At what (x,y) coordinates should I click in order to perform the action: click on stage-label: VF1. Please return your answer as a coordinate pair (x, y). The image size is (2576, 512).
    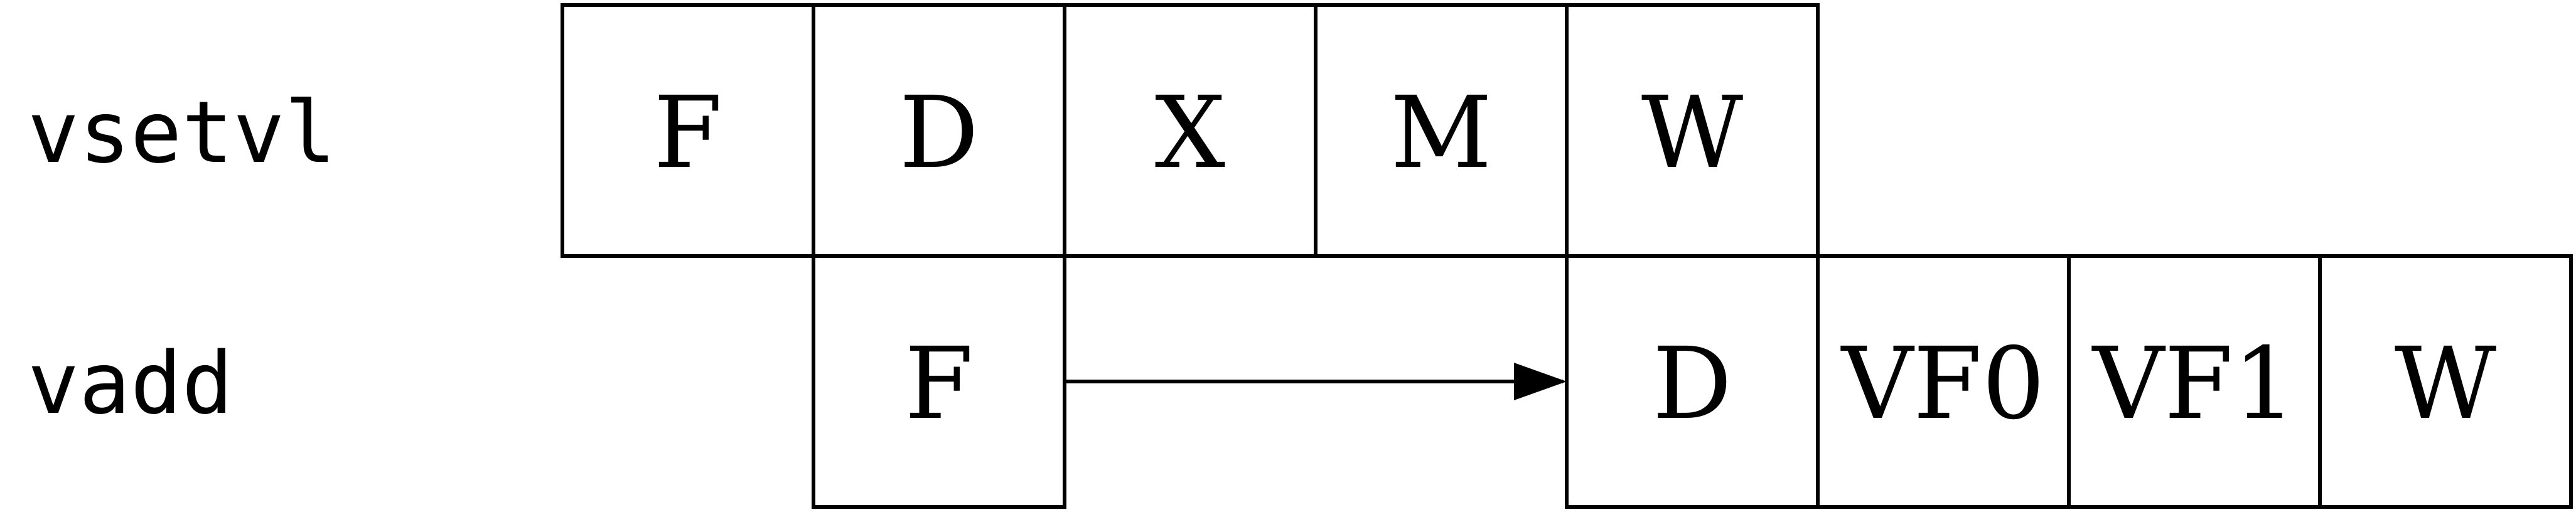
    Looking at the image, I should click on (2193, 384).